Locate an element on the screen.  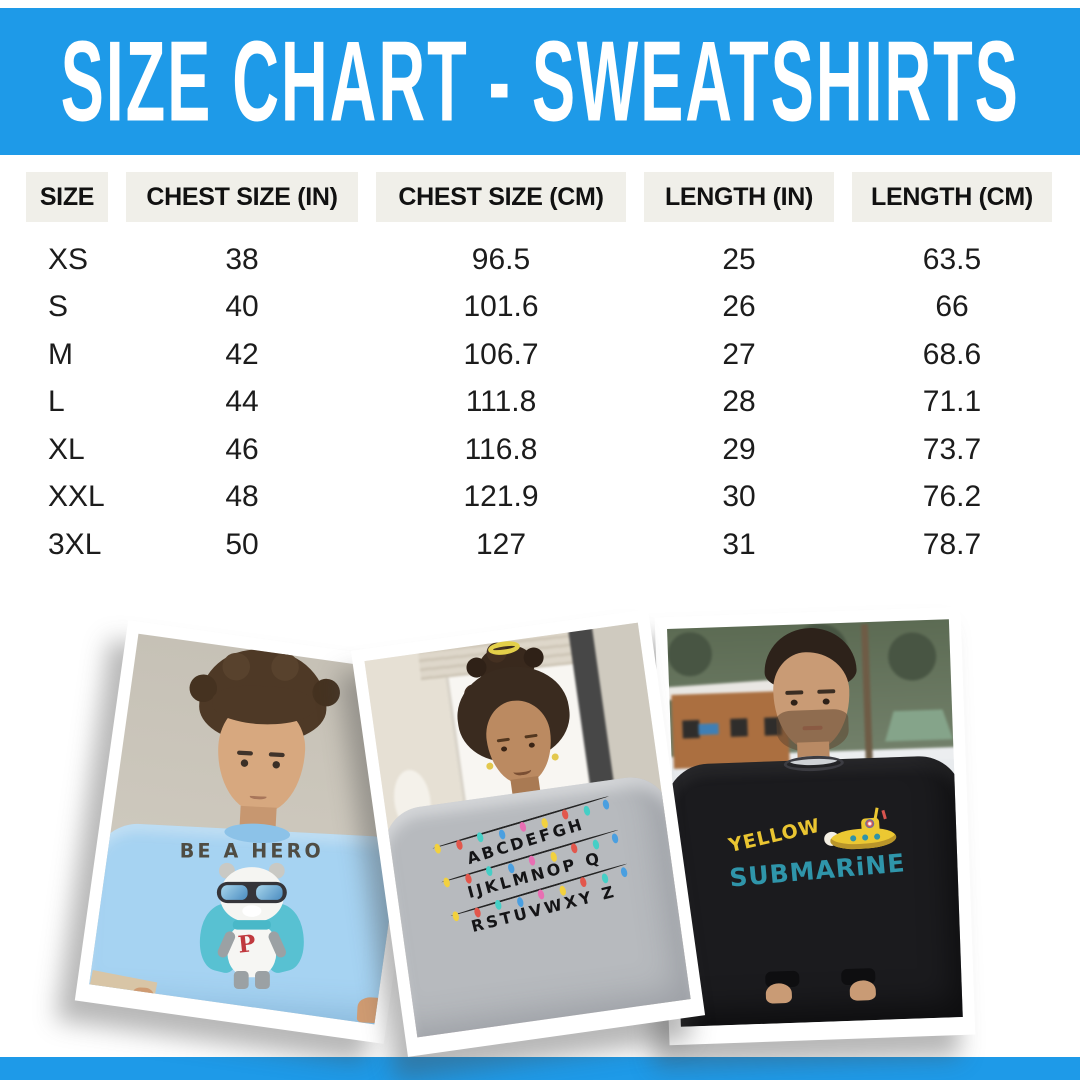
cell-length-cm: 68.6 is located at coordinates (952, 354).